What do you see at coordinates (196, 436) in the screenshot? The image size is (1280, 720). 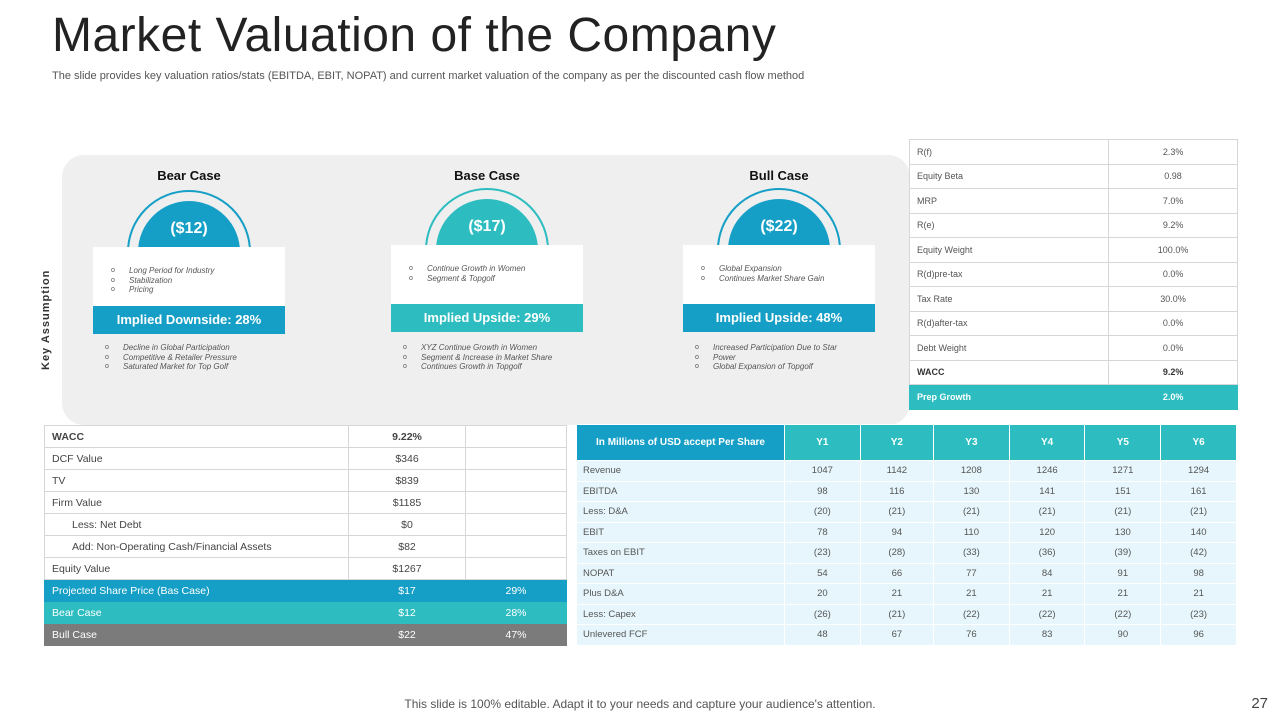 I see `valuation-label: WACC` at bounding box center [196, 436].